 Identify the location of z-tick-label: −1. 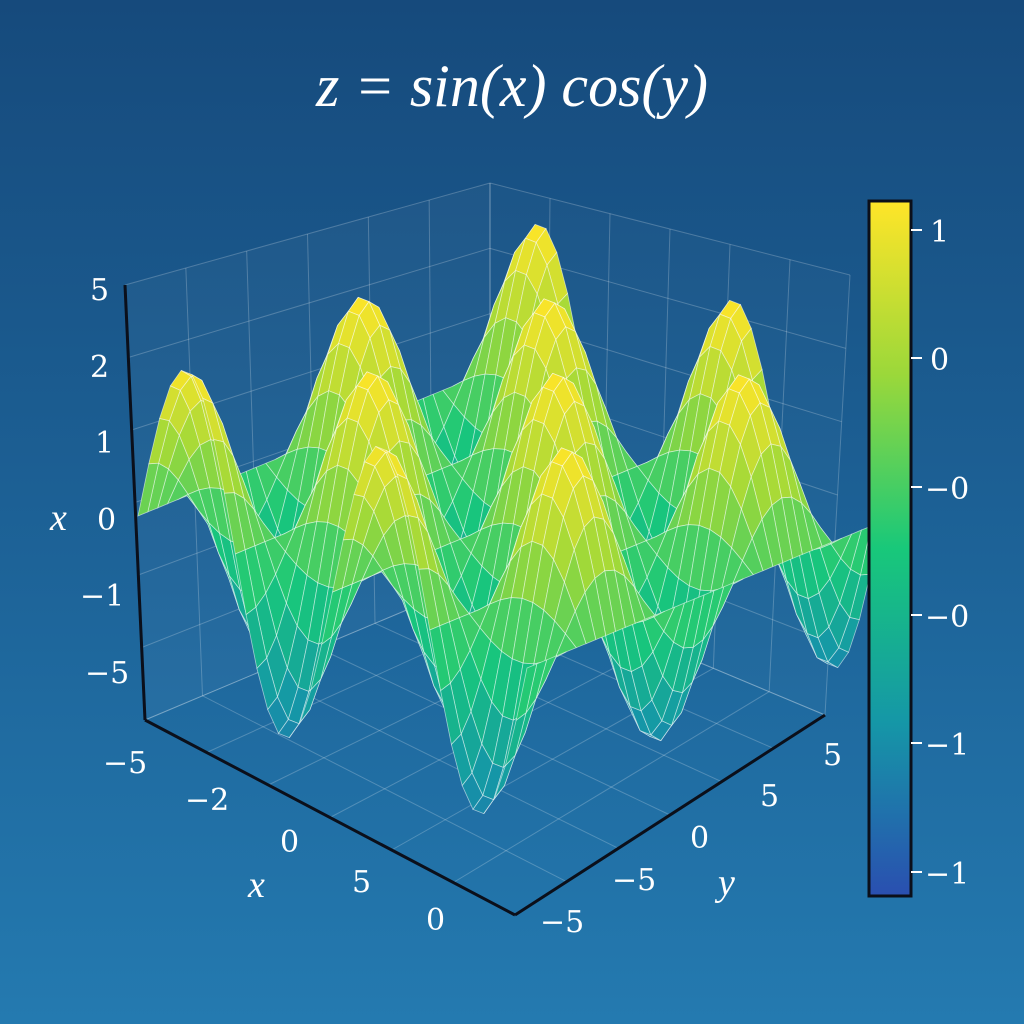
(102, 596).